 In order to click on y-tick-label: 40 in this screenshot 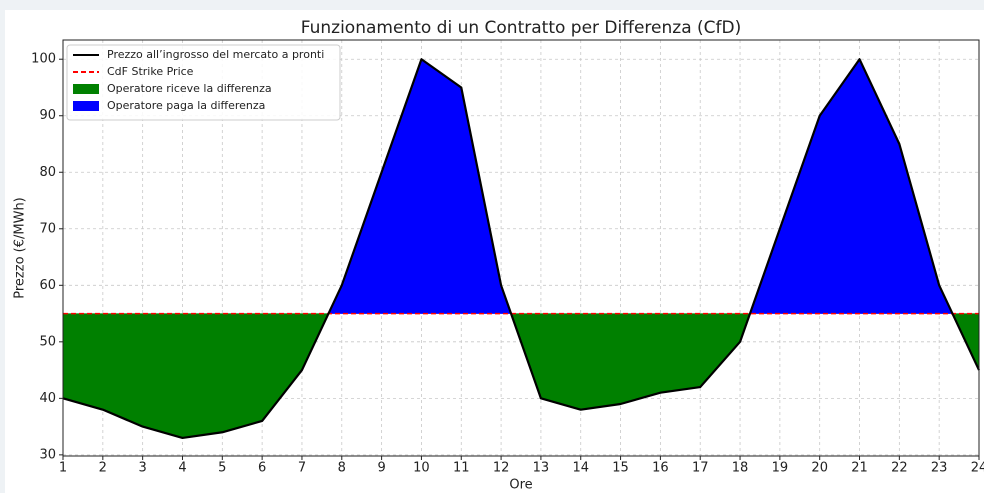, I will do `click(47, 398)`.